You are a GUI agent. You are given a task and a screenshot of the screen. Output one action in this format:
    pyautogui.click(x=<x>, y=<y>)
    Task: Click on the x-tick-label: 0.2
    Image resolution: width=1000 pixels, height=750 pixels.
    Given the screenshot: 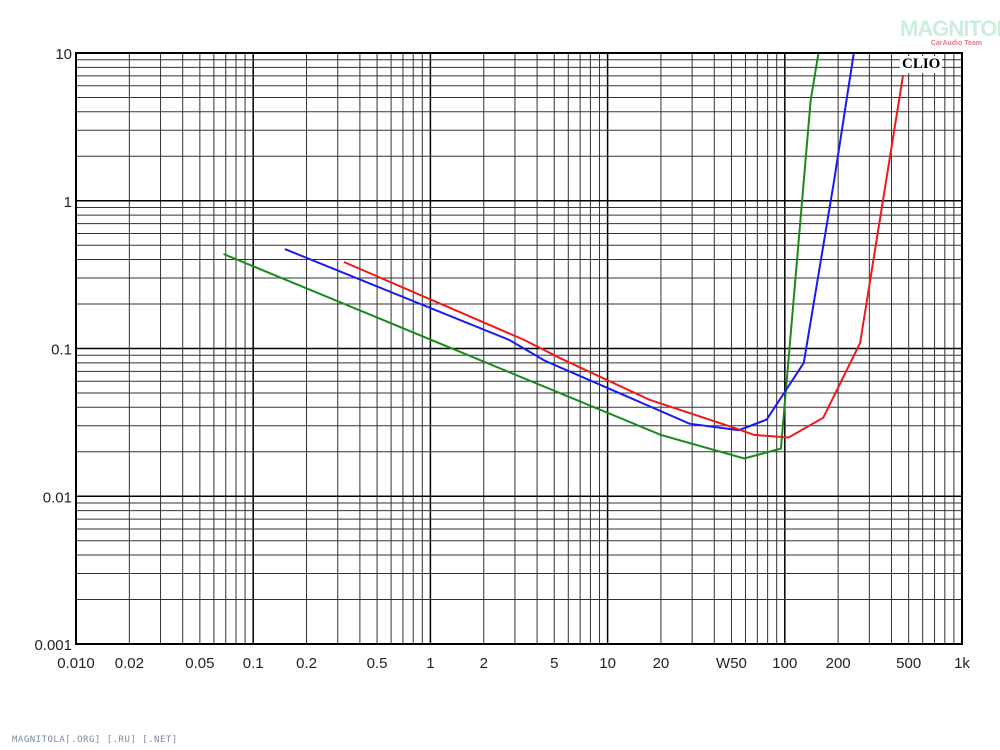 What is the action you would take?
    pyautogui.click(x=306, y=663)
    